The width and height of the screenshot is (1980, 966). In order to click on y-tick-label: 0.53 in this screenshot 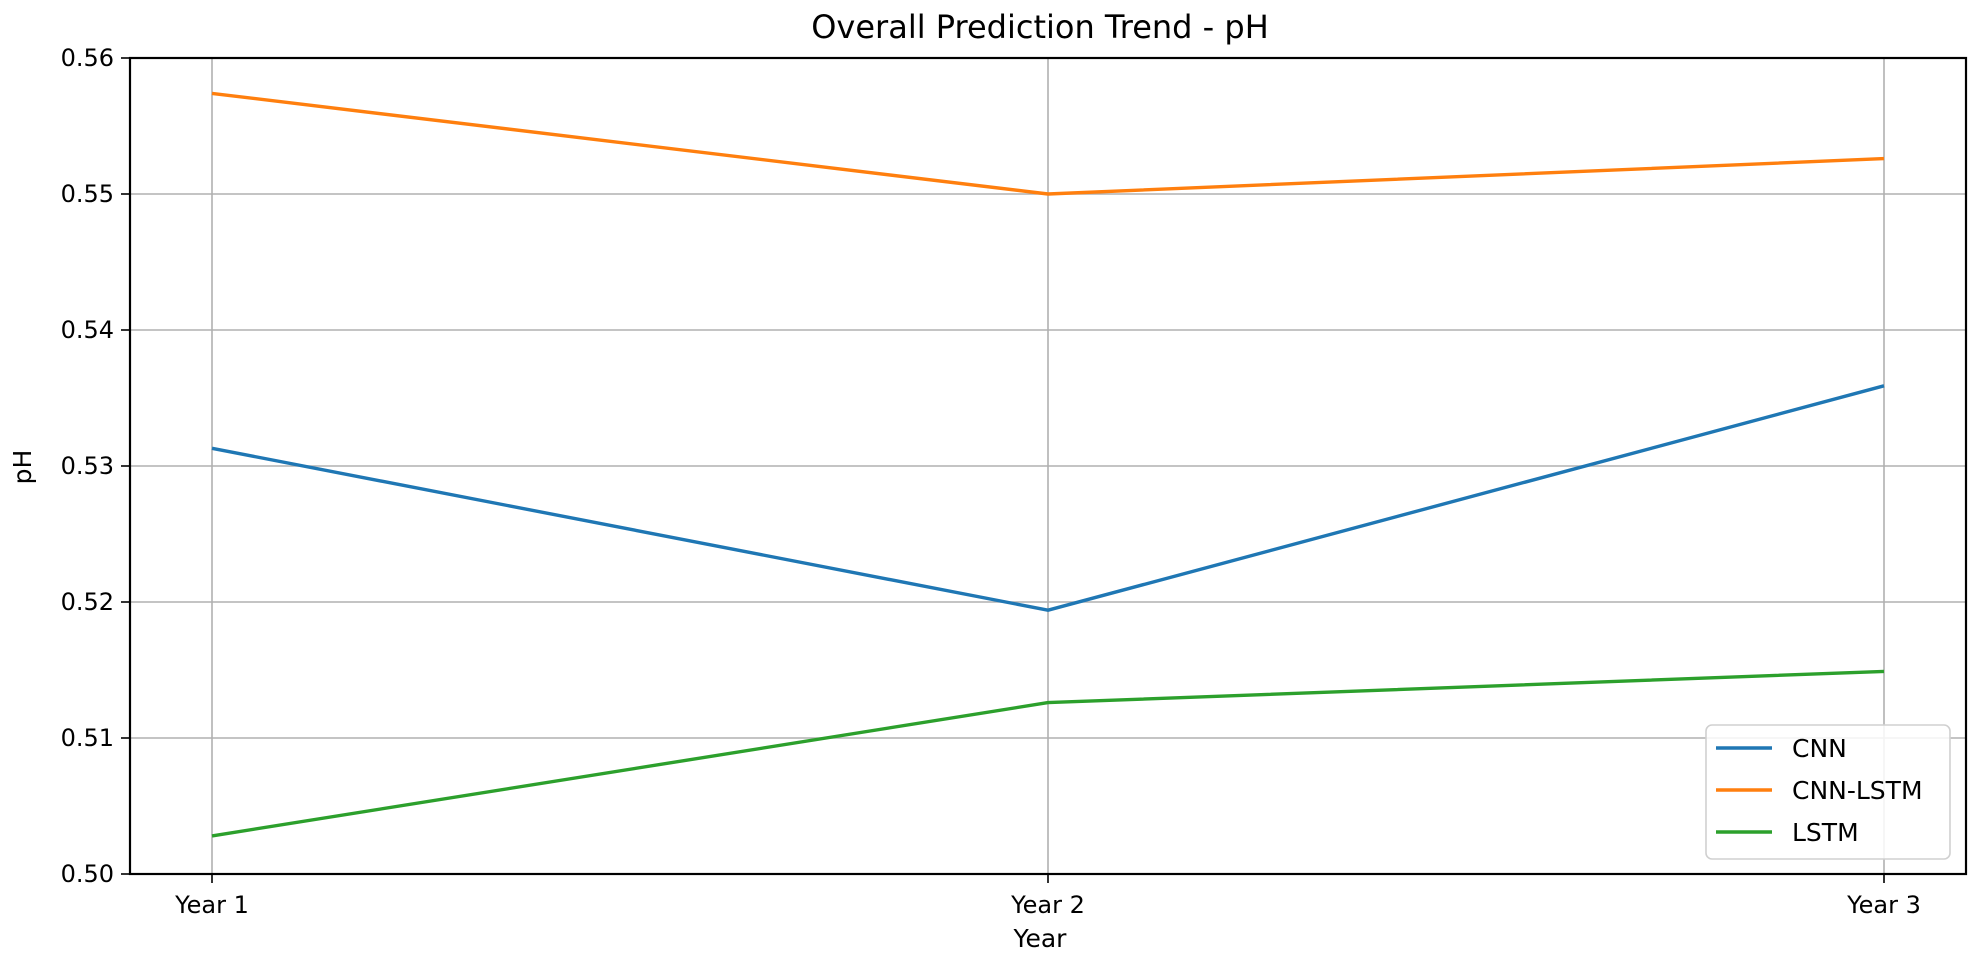, I will do `click(87, 466)`.